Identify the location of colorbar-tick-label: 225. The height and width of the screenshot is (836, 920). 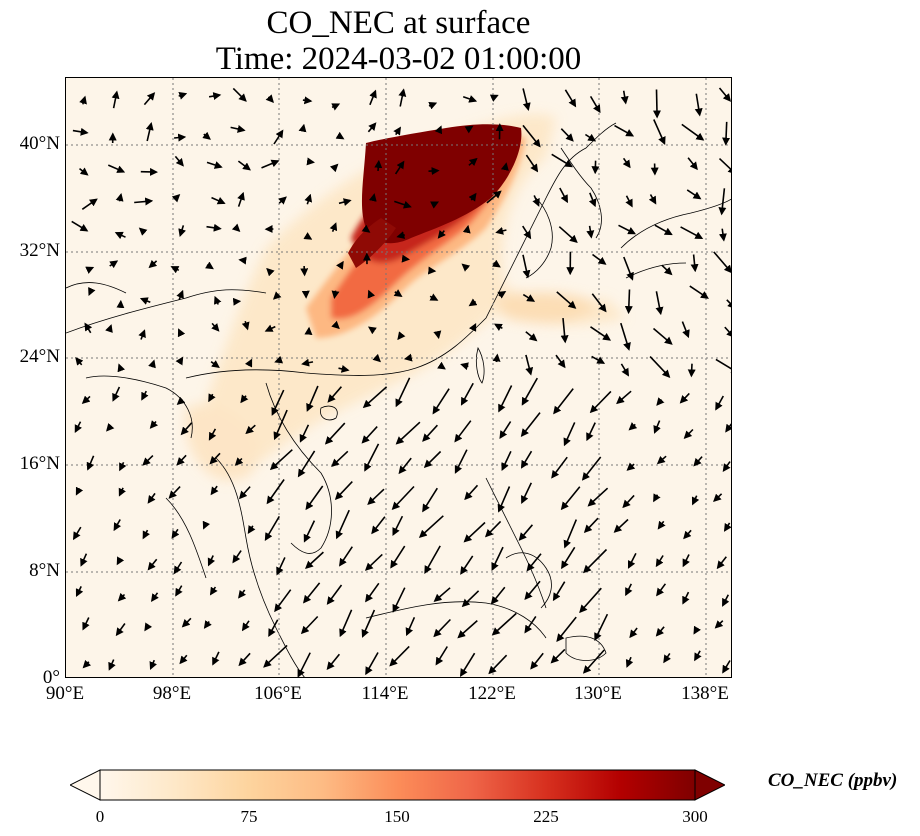
(546, 816).